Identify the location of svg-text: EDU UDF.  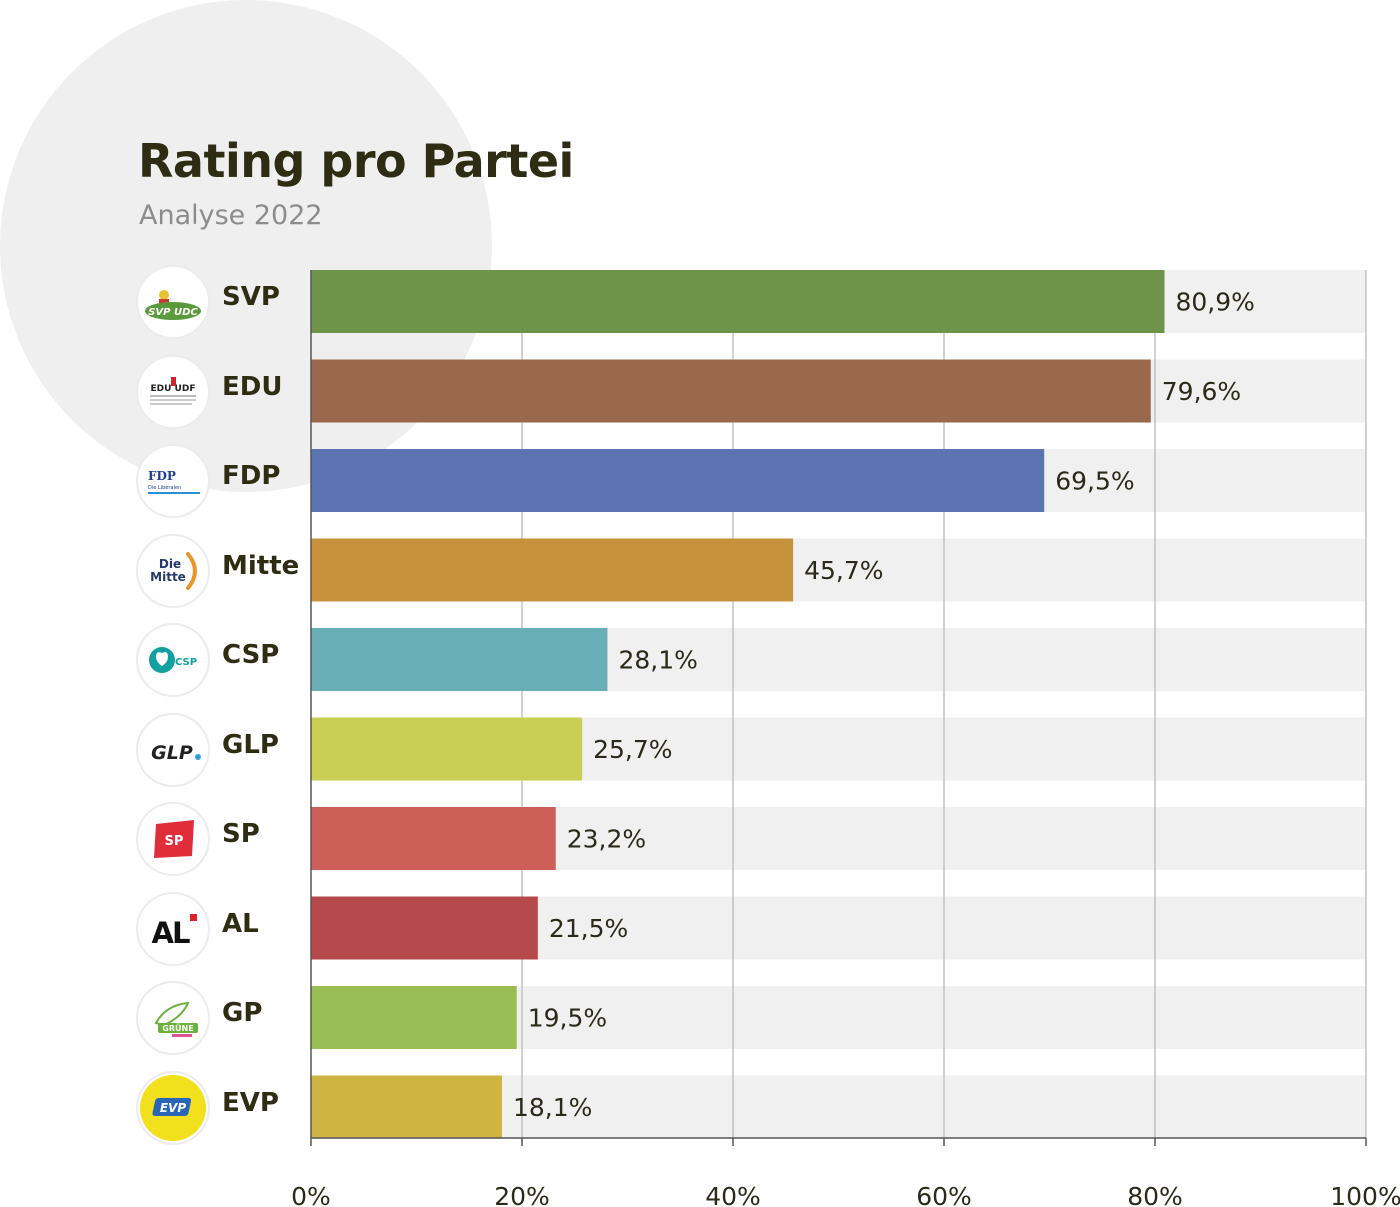
(173, 389).